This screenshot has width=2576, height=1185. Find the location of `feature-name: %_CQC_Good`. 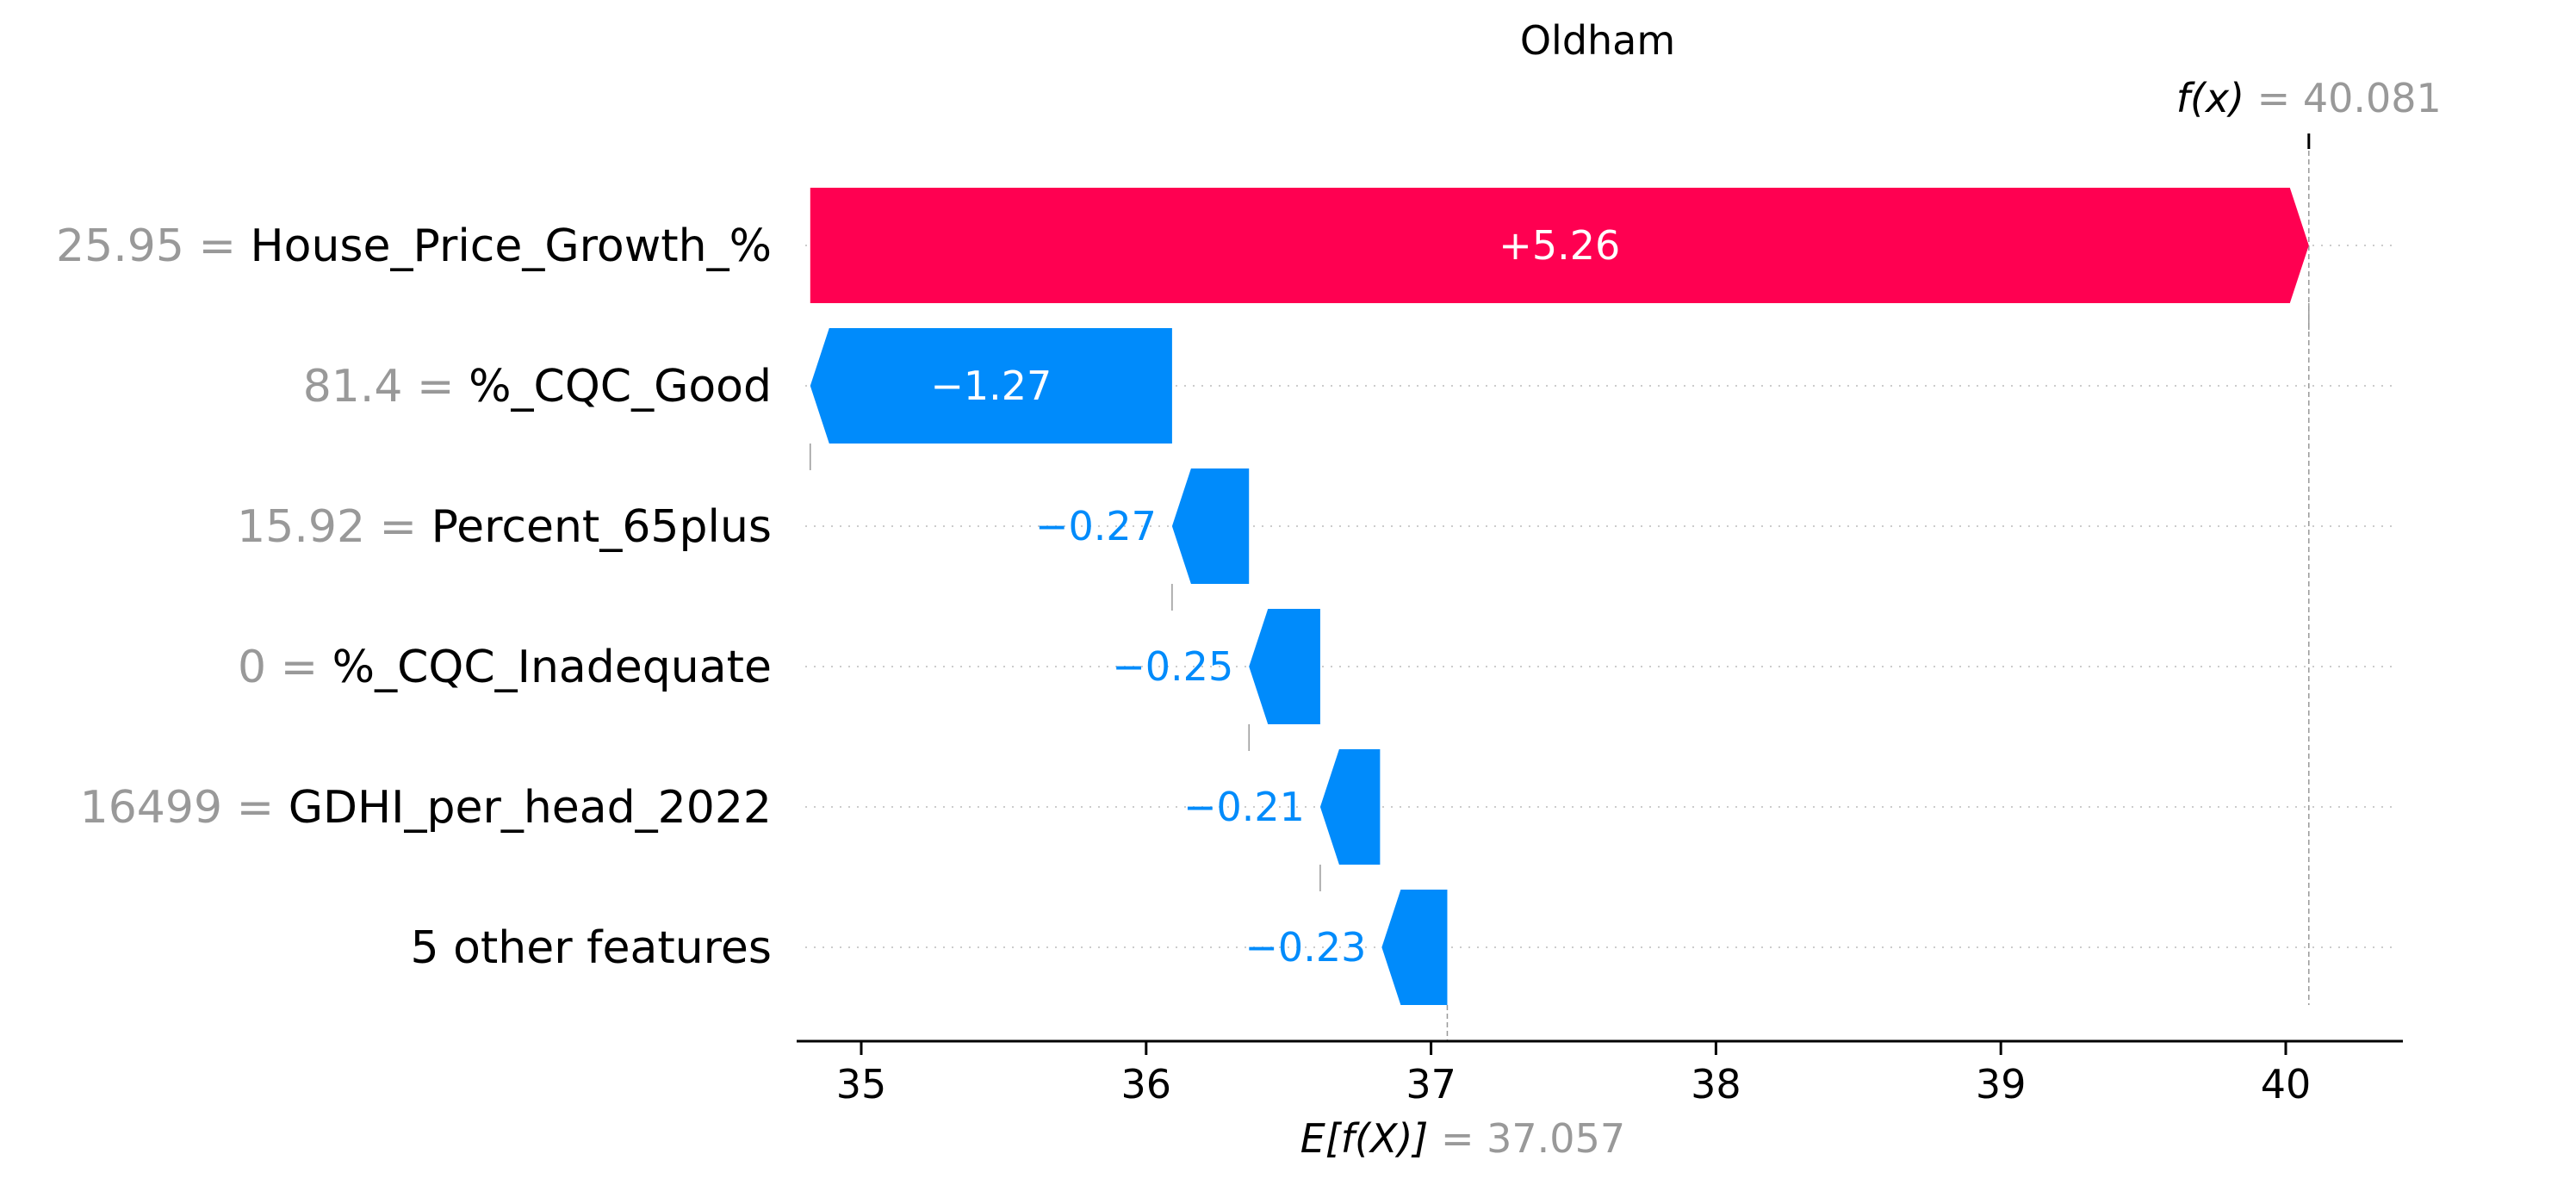

feature-name: %_CQC_Good is located at coordinates (620, 387).